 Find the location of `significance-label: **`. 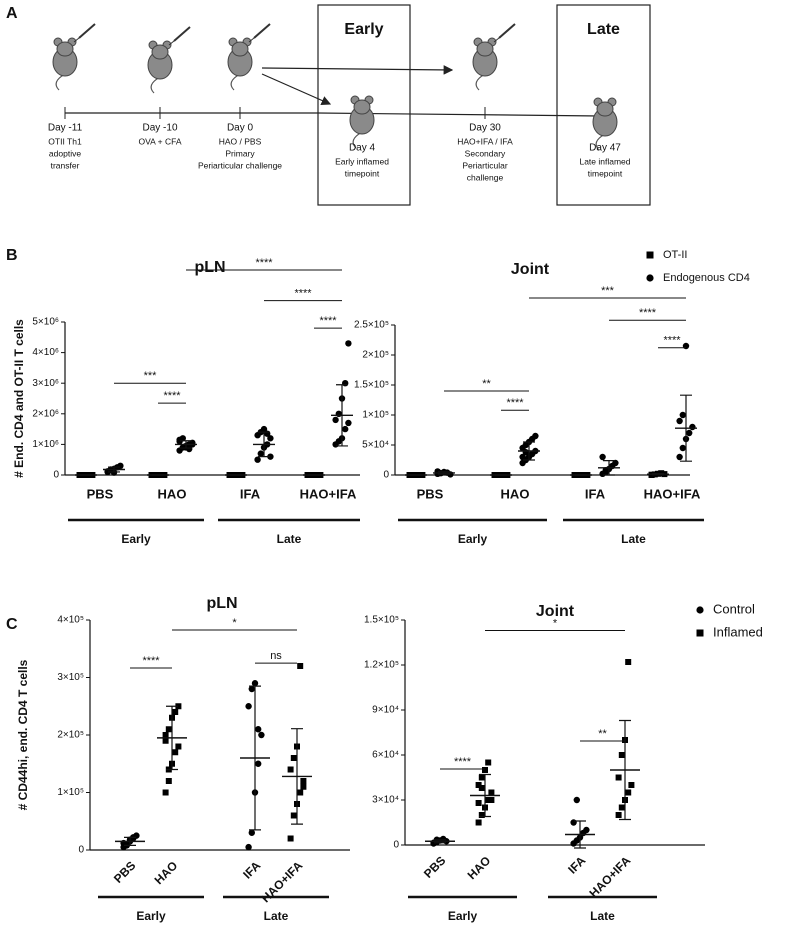

significance-label: ** is located at coordinates (486, 384).